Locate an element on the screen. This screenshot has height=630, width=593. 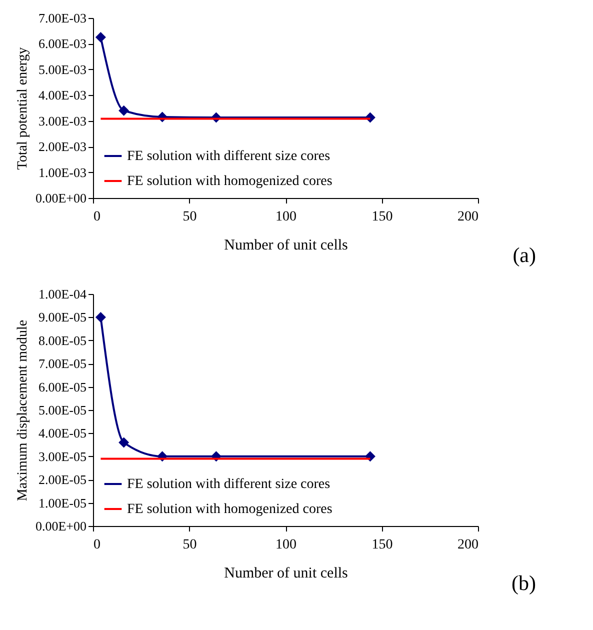
y-tick-label: 8.00E-05 is located at coordinates (62, 340).